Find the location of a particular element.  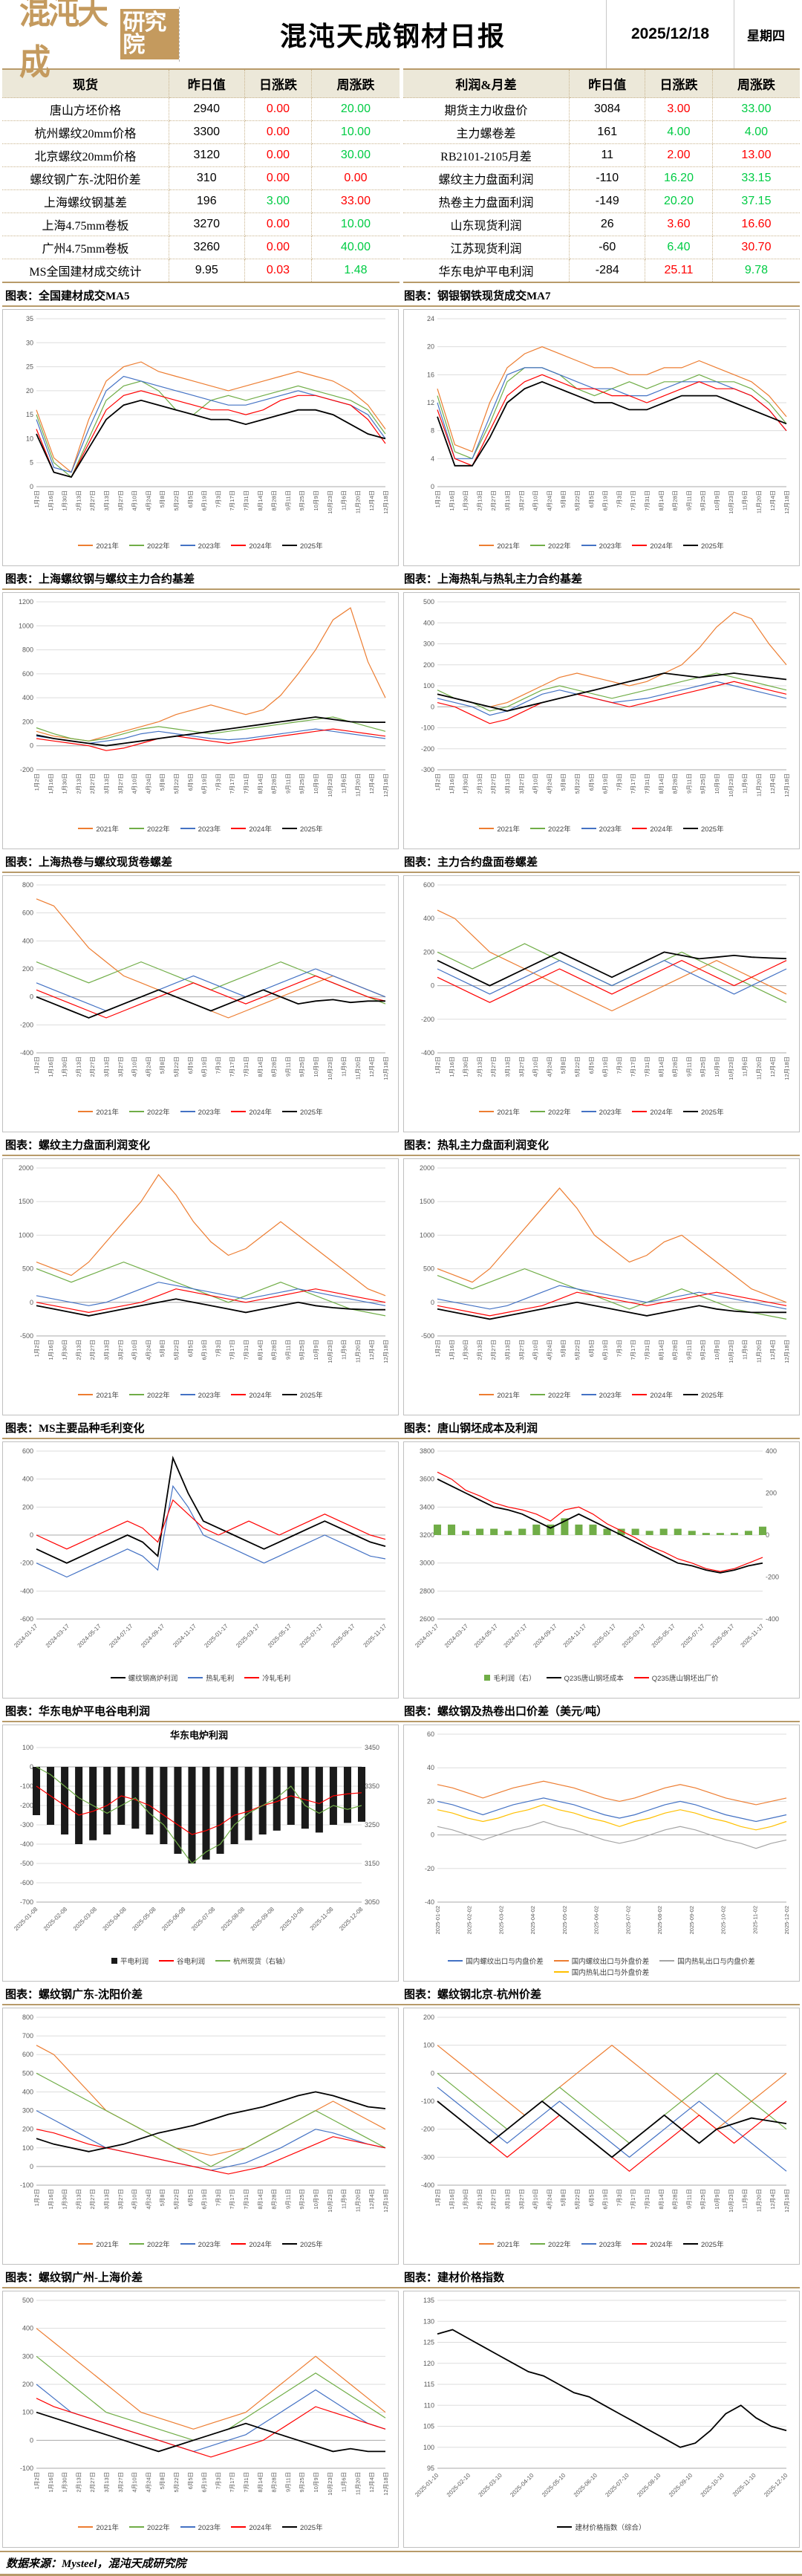

legend-item: 2021年 is located at coordinates (98, 1111).